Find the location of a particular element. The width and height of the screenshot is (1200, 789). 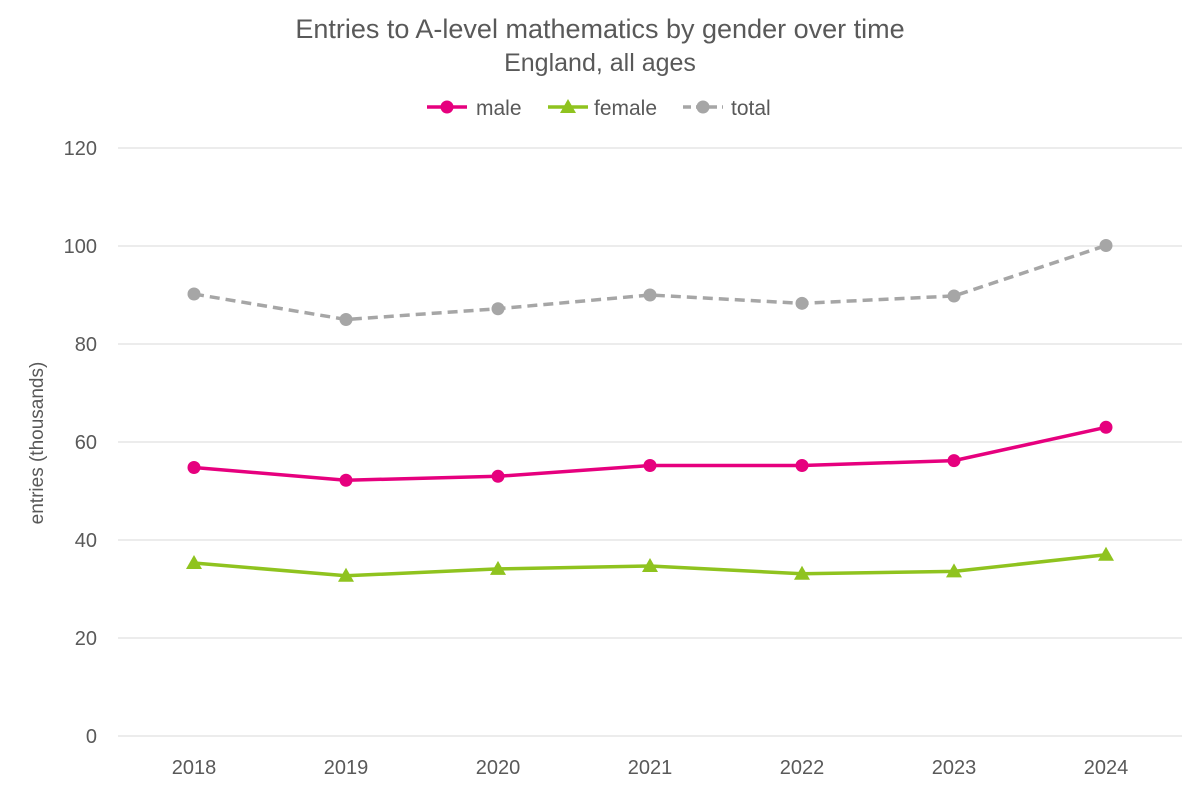

x-tick-label: 2023 is located at coordinates (954, 768).